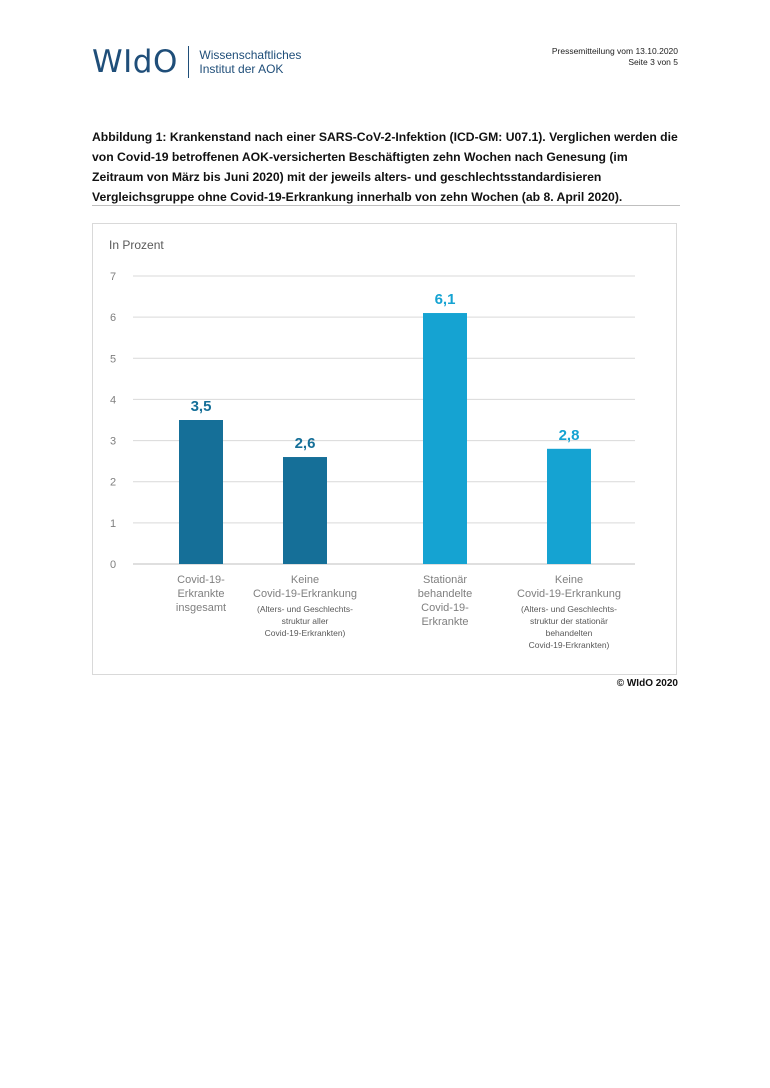  What do you see at coordinates (386, 205) in the screenshot?
I see `caption-divider` at bounding box center [386, 205].